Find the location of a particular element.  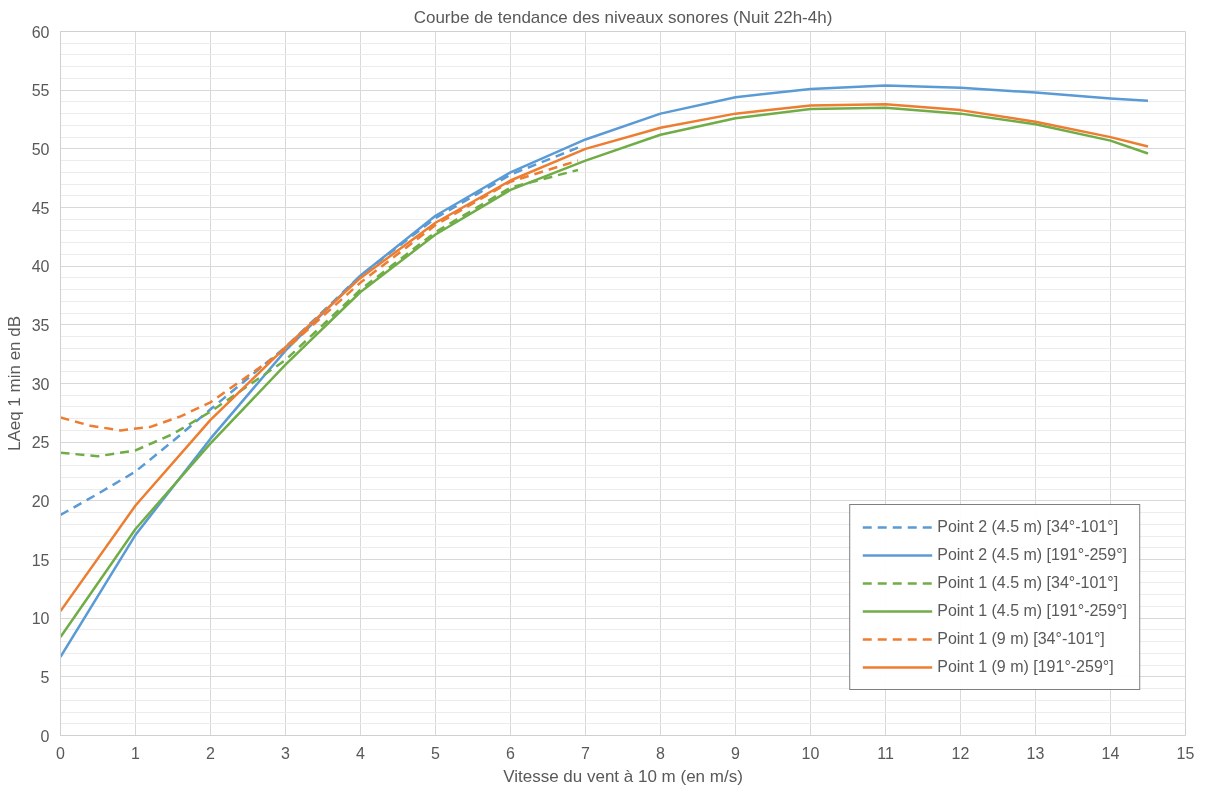

x-tick-label: 5 is located at coordinates (436, 753).